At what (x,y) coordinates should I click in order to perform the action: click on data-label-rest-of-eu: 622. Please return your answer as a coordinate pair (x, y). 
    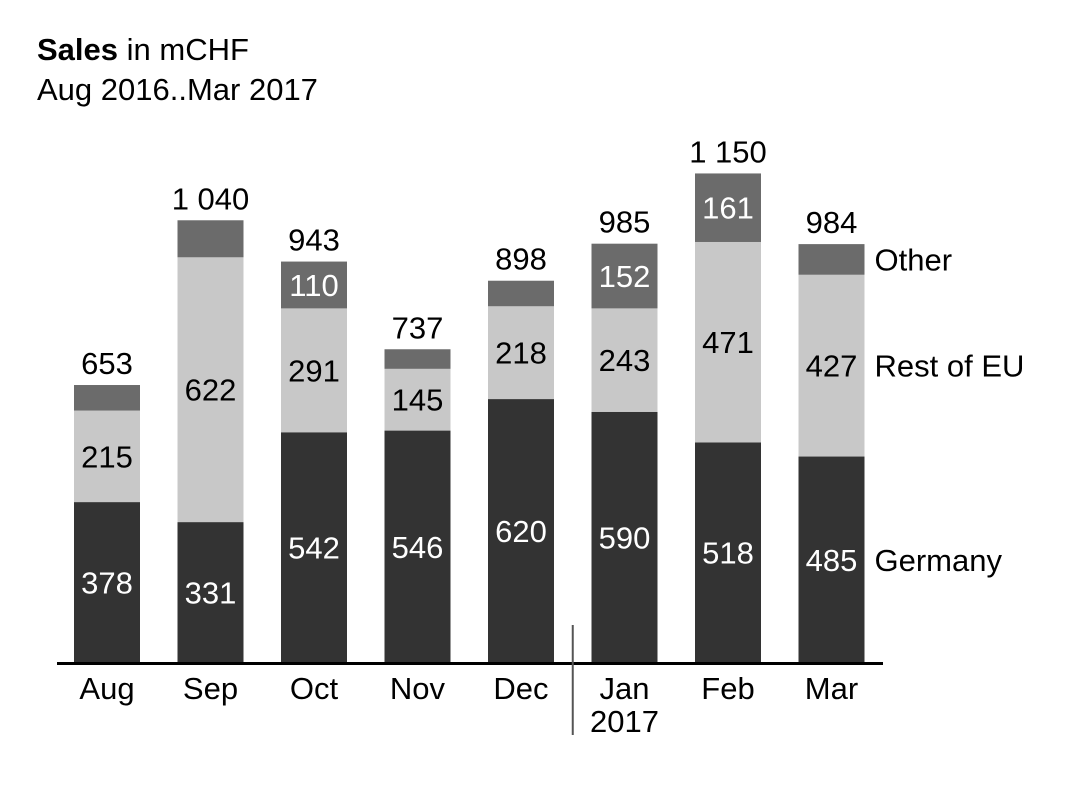
    Looking at the image, I should click on (211, 390).